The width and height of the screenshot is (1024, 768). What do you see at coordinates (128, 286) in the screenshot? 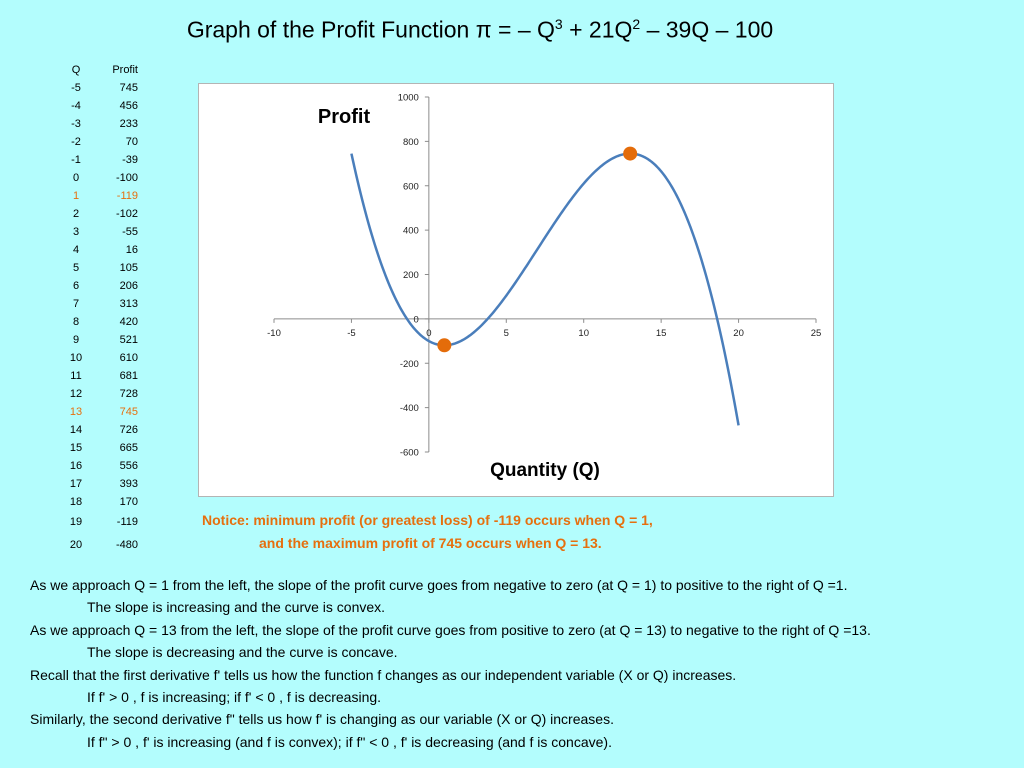
I see `cell-profit: 206` at bounding box center [128, 286].